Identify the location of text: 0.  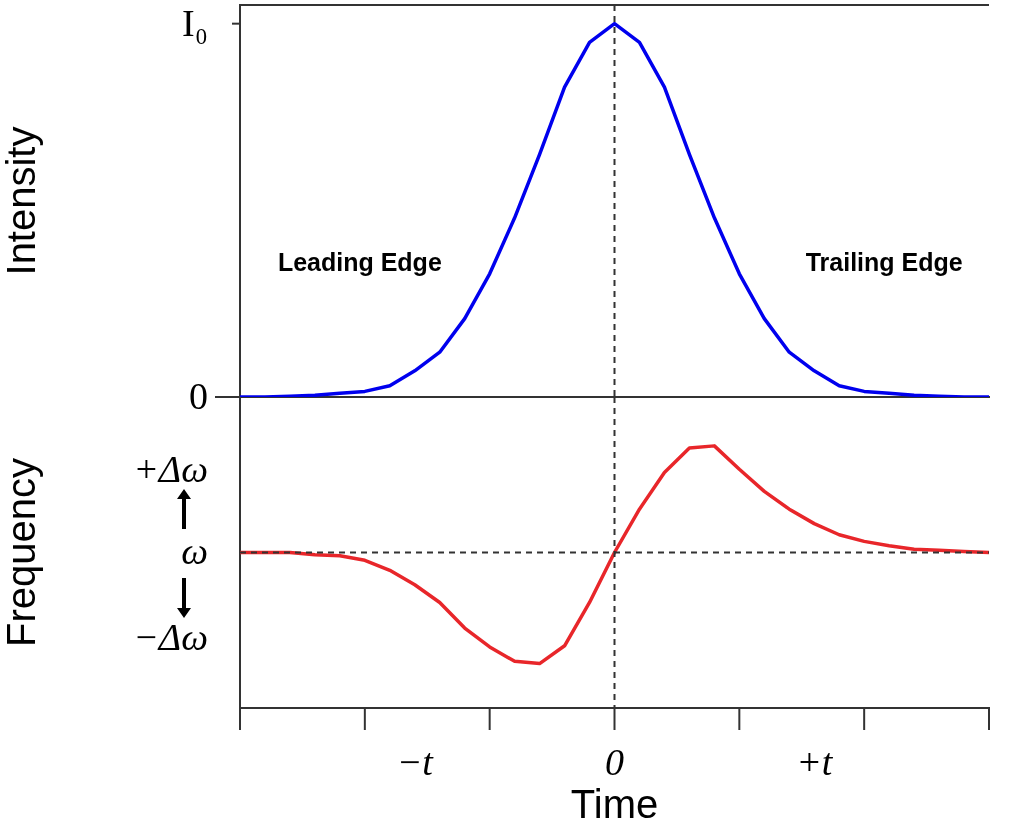
(198, 395).